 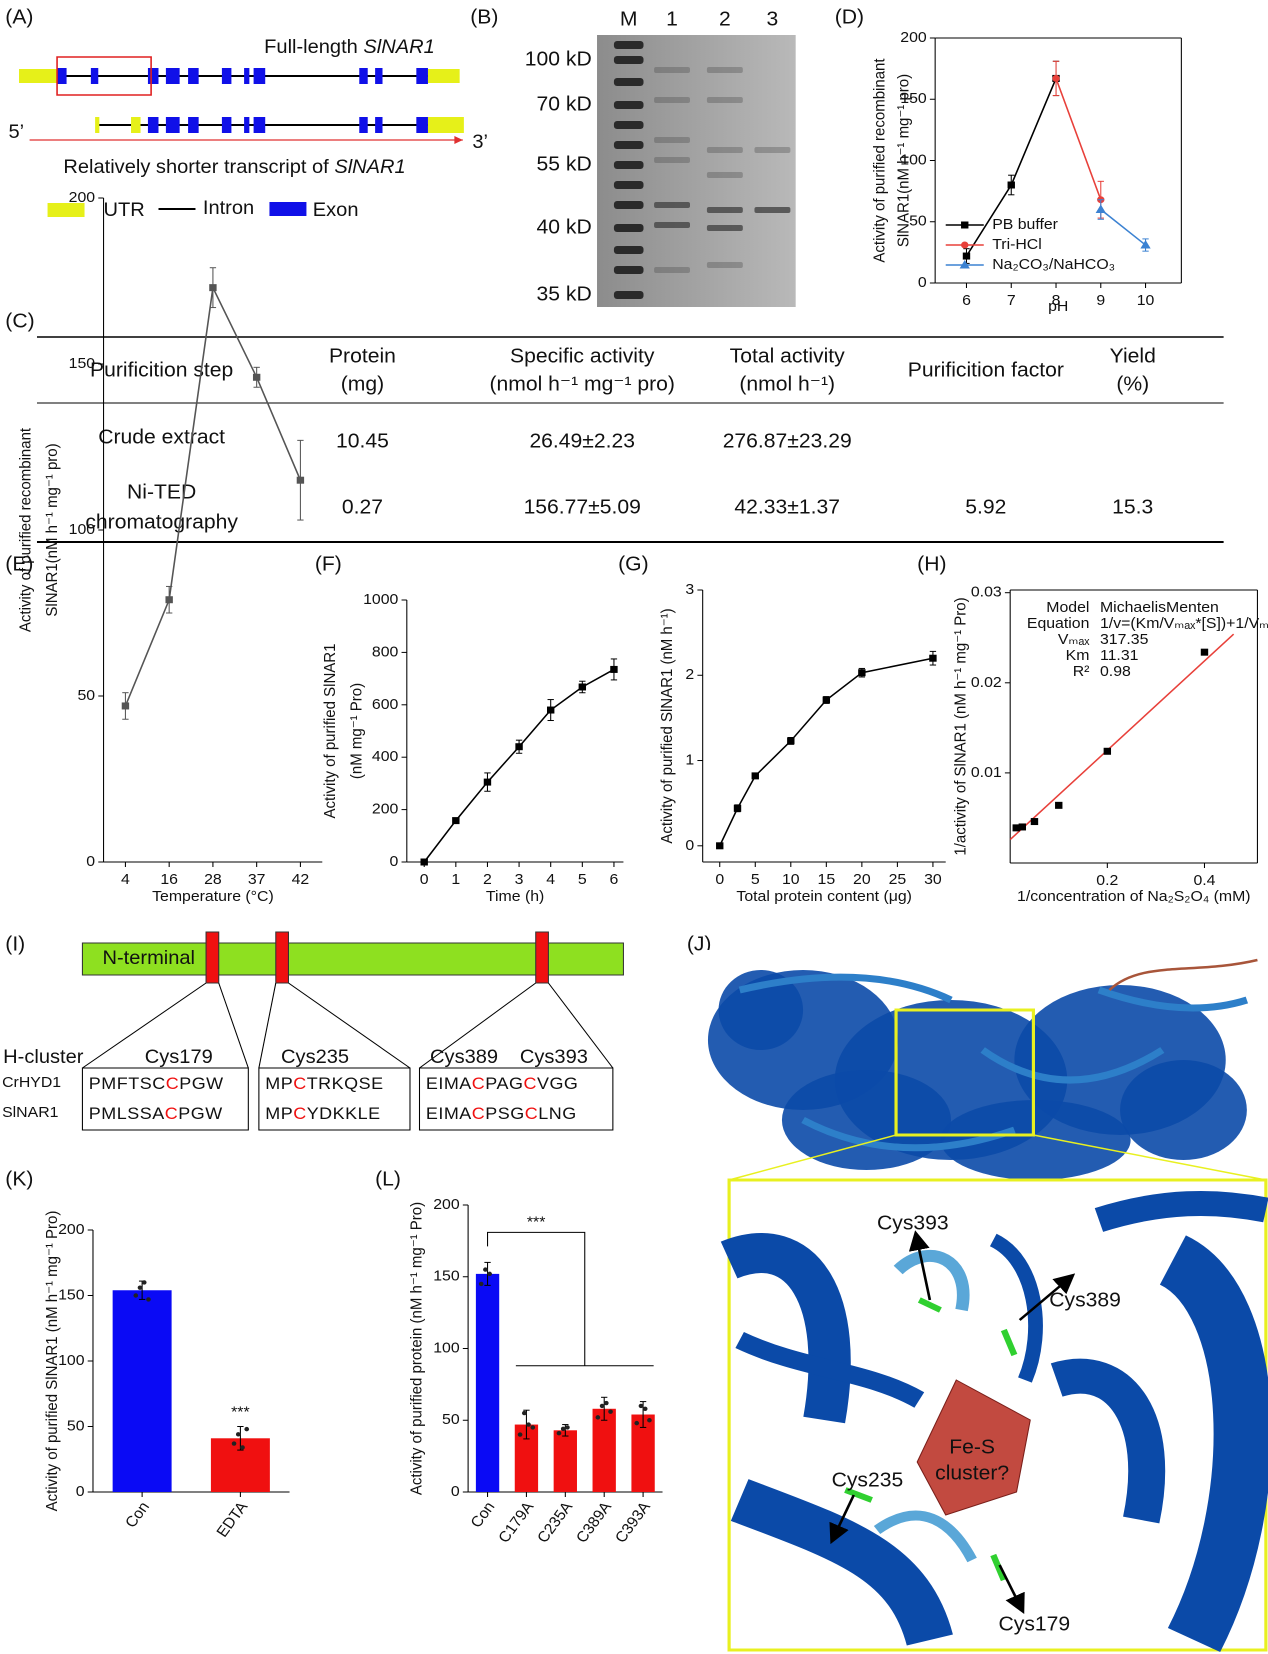 I want to click on lane-label: 1, so click(x=672, y=19).